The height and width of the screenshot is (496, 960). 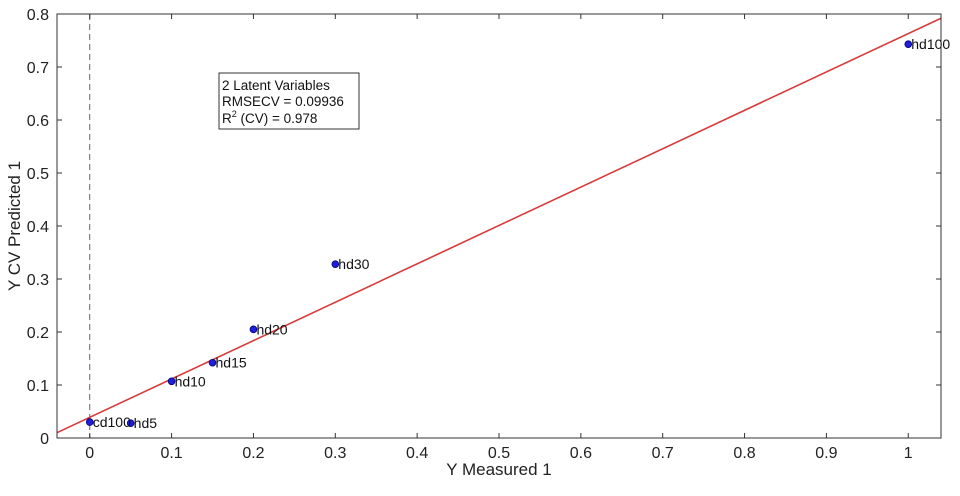 What do you see at coordinates (231, 363) in the screenshot?
I see `point-label-hd15: hd15` at bounding box center [231, 363].